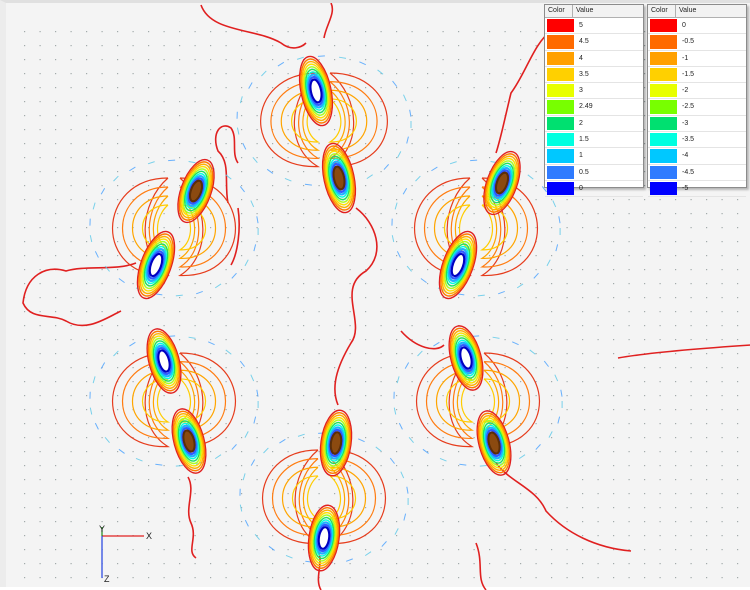  Describe the element at coordinates (582, 139) in the screenshot. I see `legend-value: 1.5` at that location.